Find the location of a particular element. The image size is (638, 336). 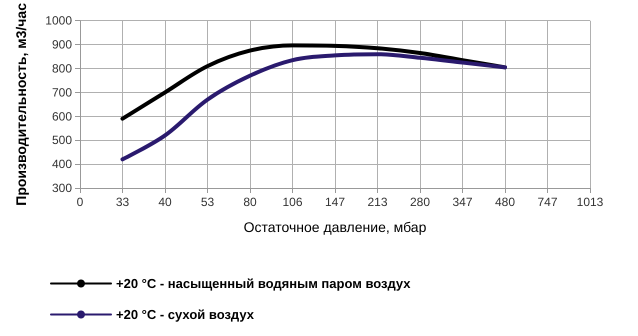

y-tick-label: 1000 is located at coordinates (58, 21).